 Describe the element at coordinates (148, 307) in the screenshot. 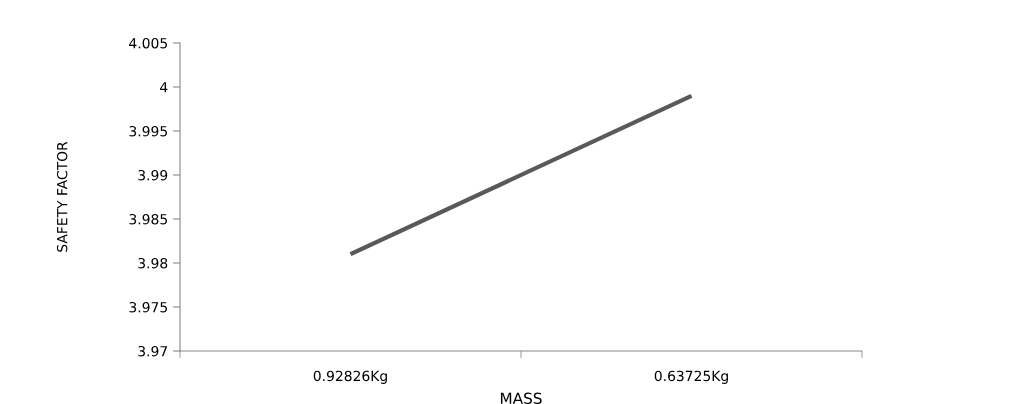

I see `y-tick-label: 3.975` at that location.